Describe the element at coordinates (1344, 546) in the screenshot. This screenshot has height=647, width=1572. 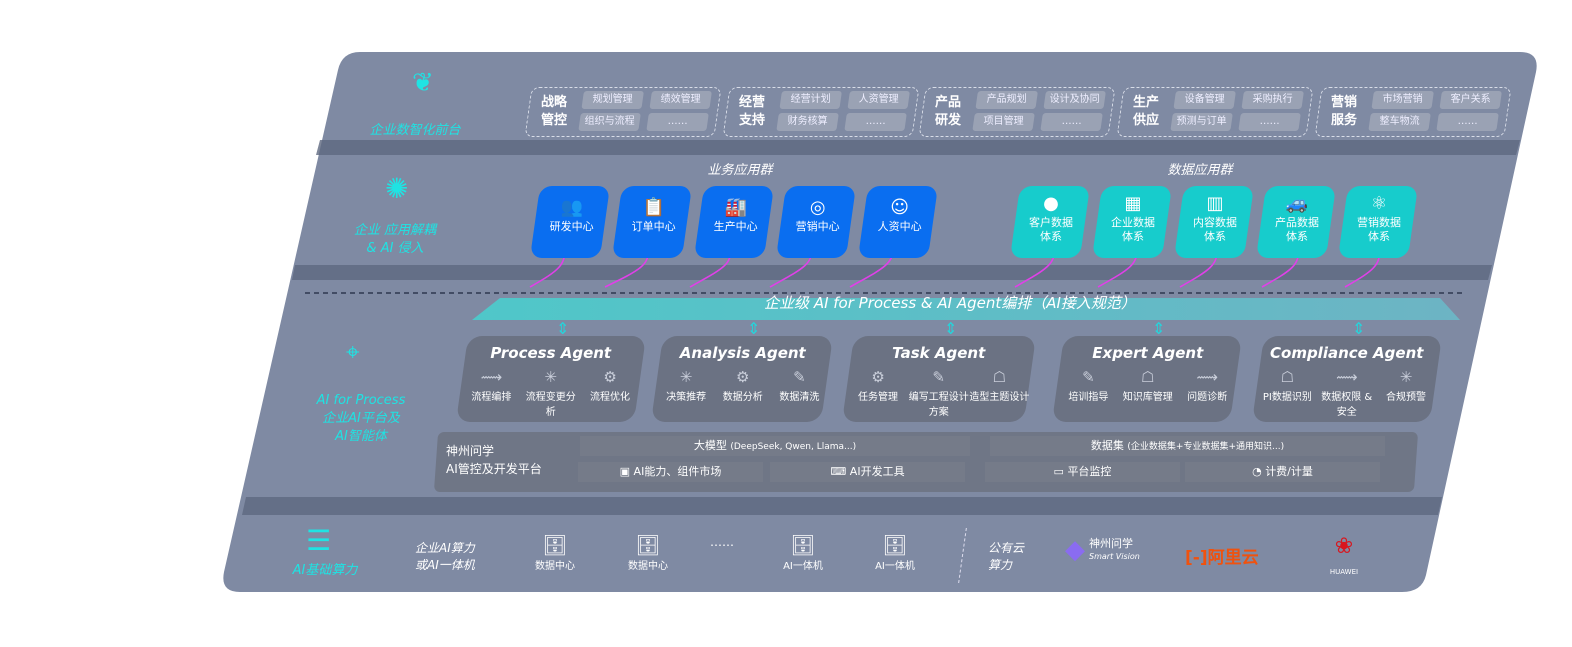
I see `huawei-petal-icon: ❀` at that location.